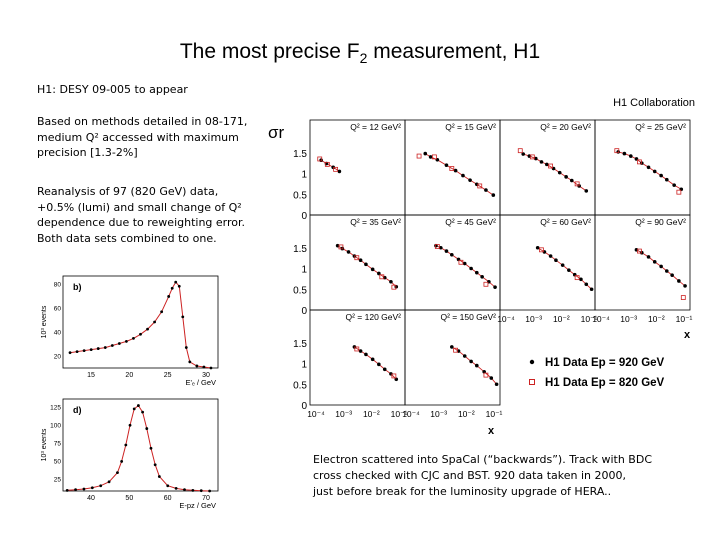 The height and width of the screenshot is (540, 720). Describe the element at coordinates (660, 127) in the screenshot. I see `panel-q2-label: Q² = 25 GeV²` at that location.